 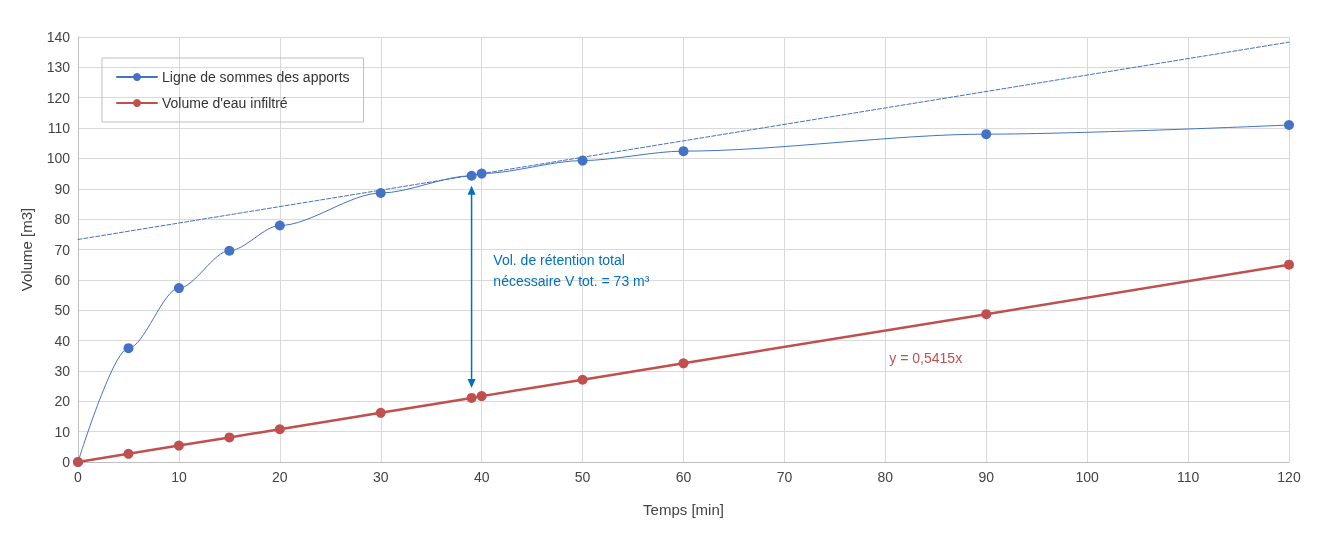 I want to click on x-tick-label: 60, so click(x=683, y=477).